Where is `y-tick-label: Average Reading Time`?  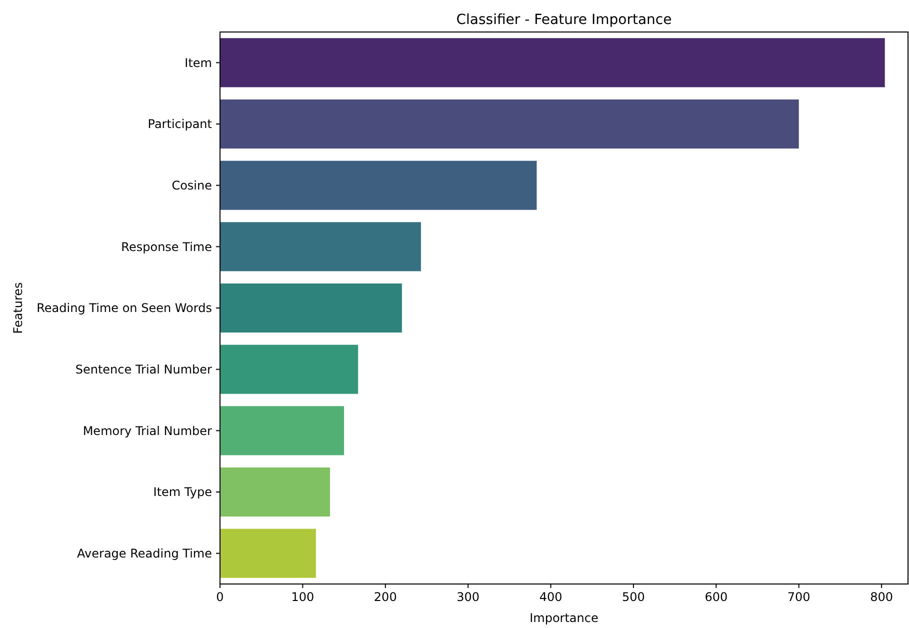 y-tick-label: Average Reading Time is located at coordinates (144, 553).